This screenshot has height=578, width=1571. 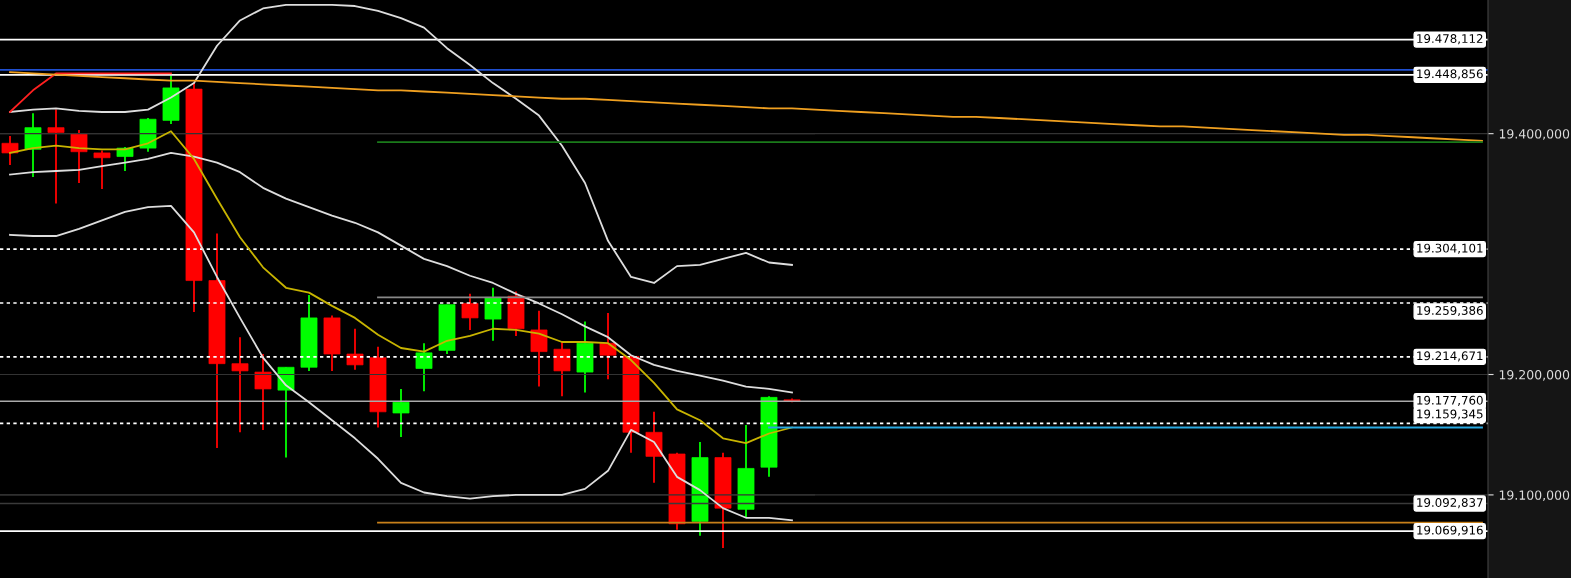 I want to click on ref-line-label: 19.214,671, so click(x=1450, y=356).